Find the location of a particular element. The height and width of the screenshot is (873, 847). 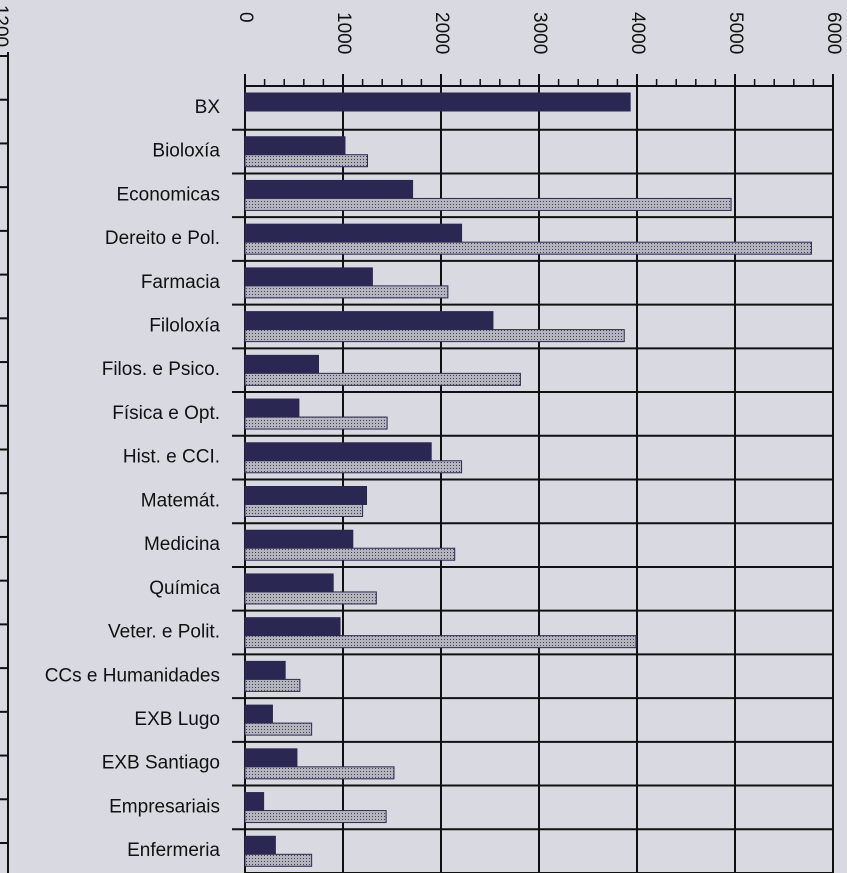

y-tick-label: Matemát. is located at coordinates (180, 500).